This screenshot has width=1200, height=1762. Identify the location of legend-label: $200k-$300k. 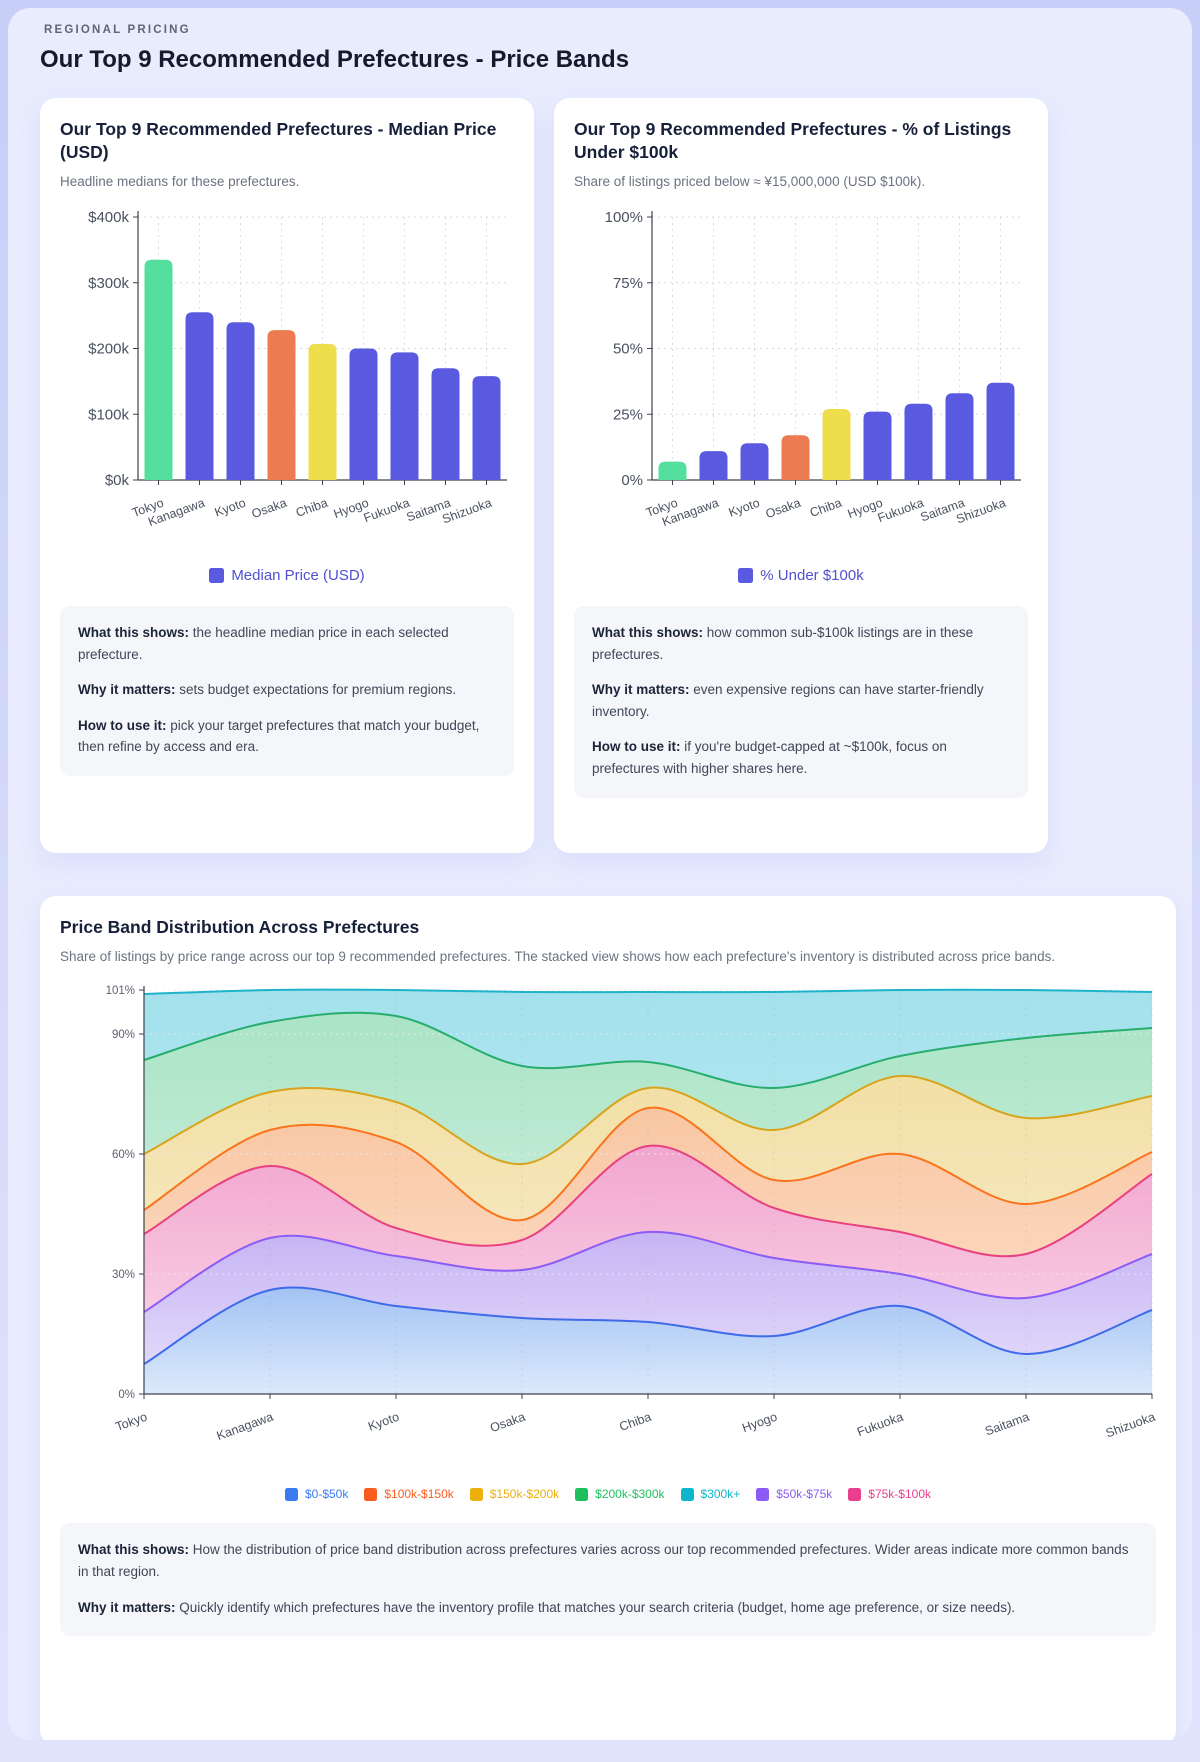
(630, 1494).